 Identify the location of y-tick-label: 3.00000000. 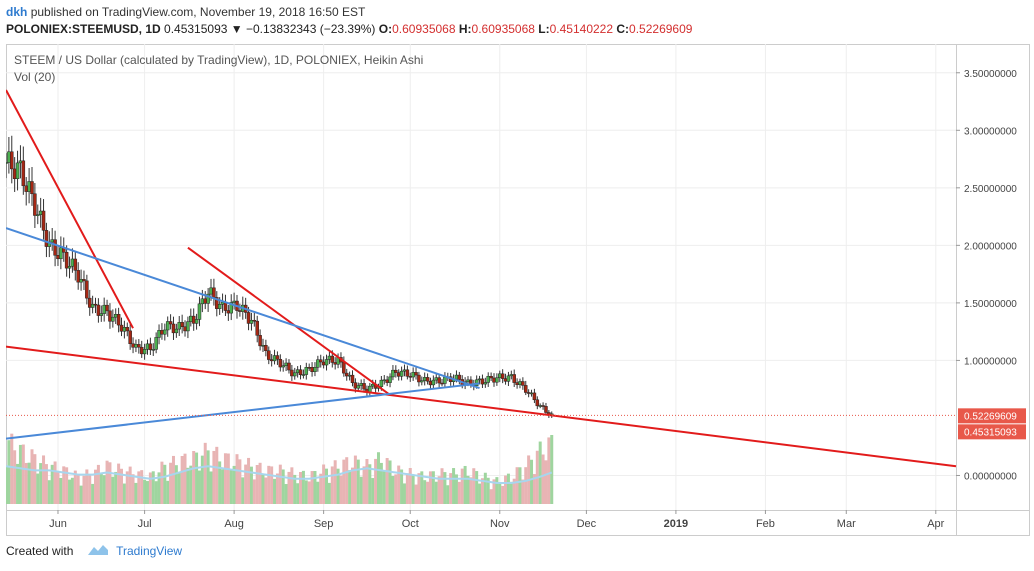
(990, 131).